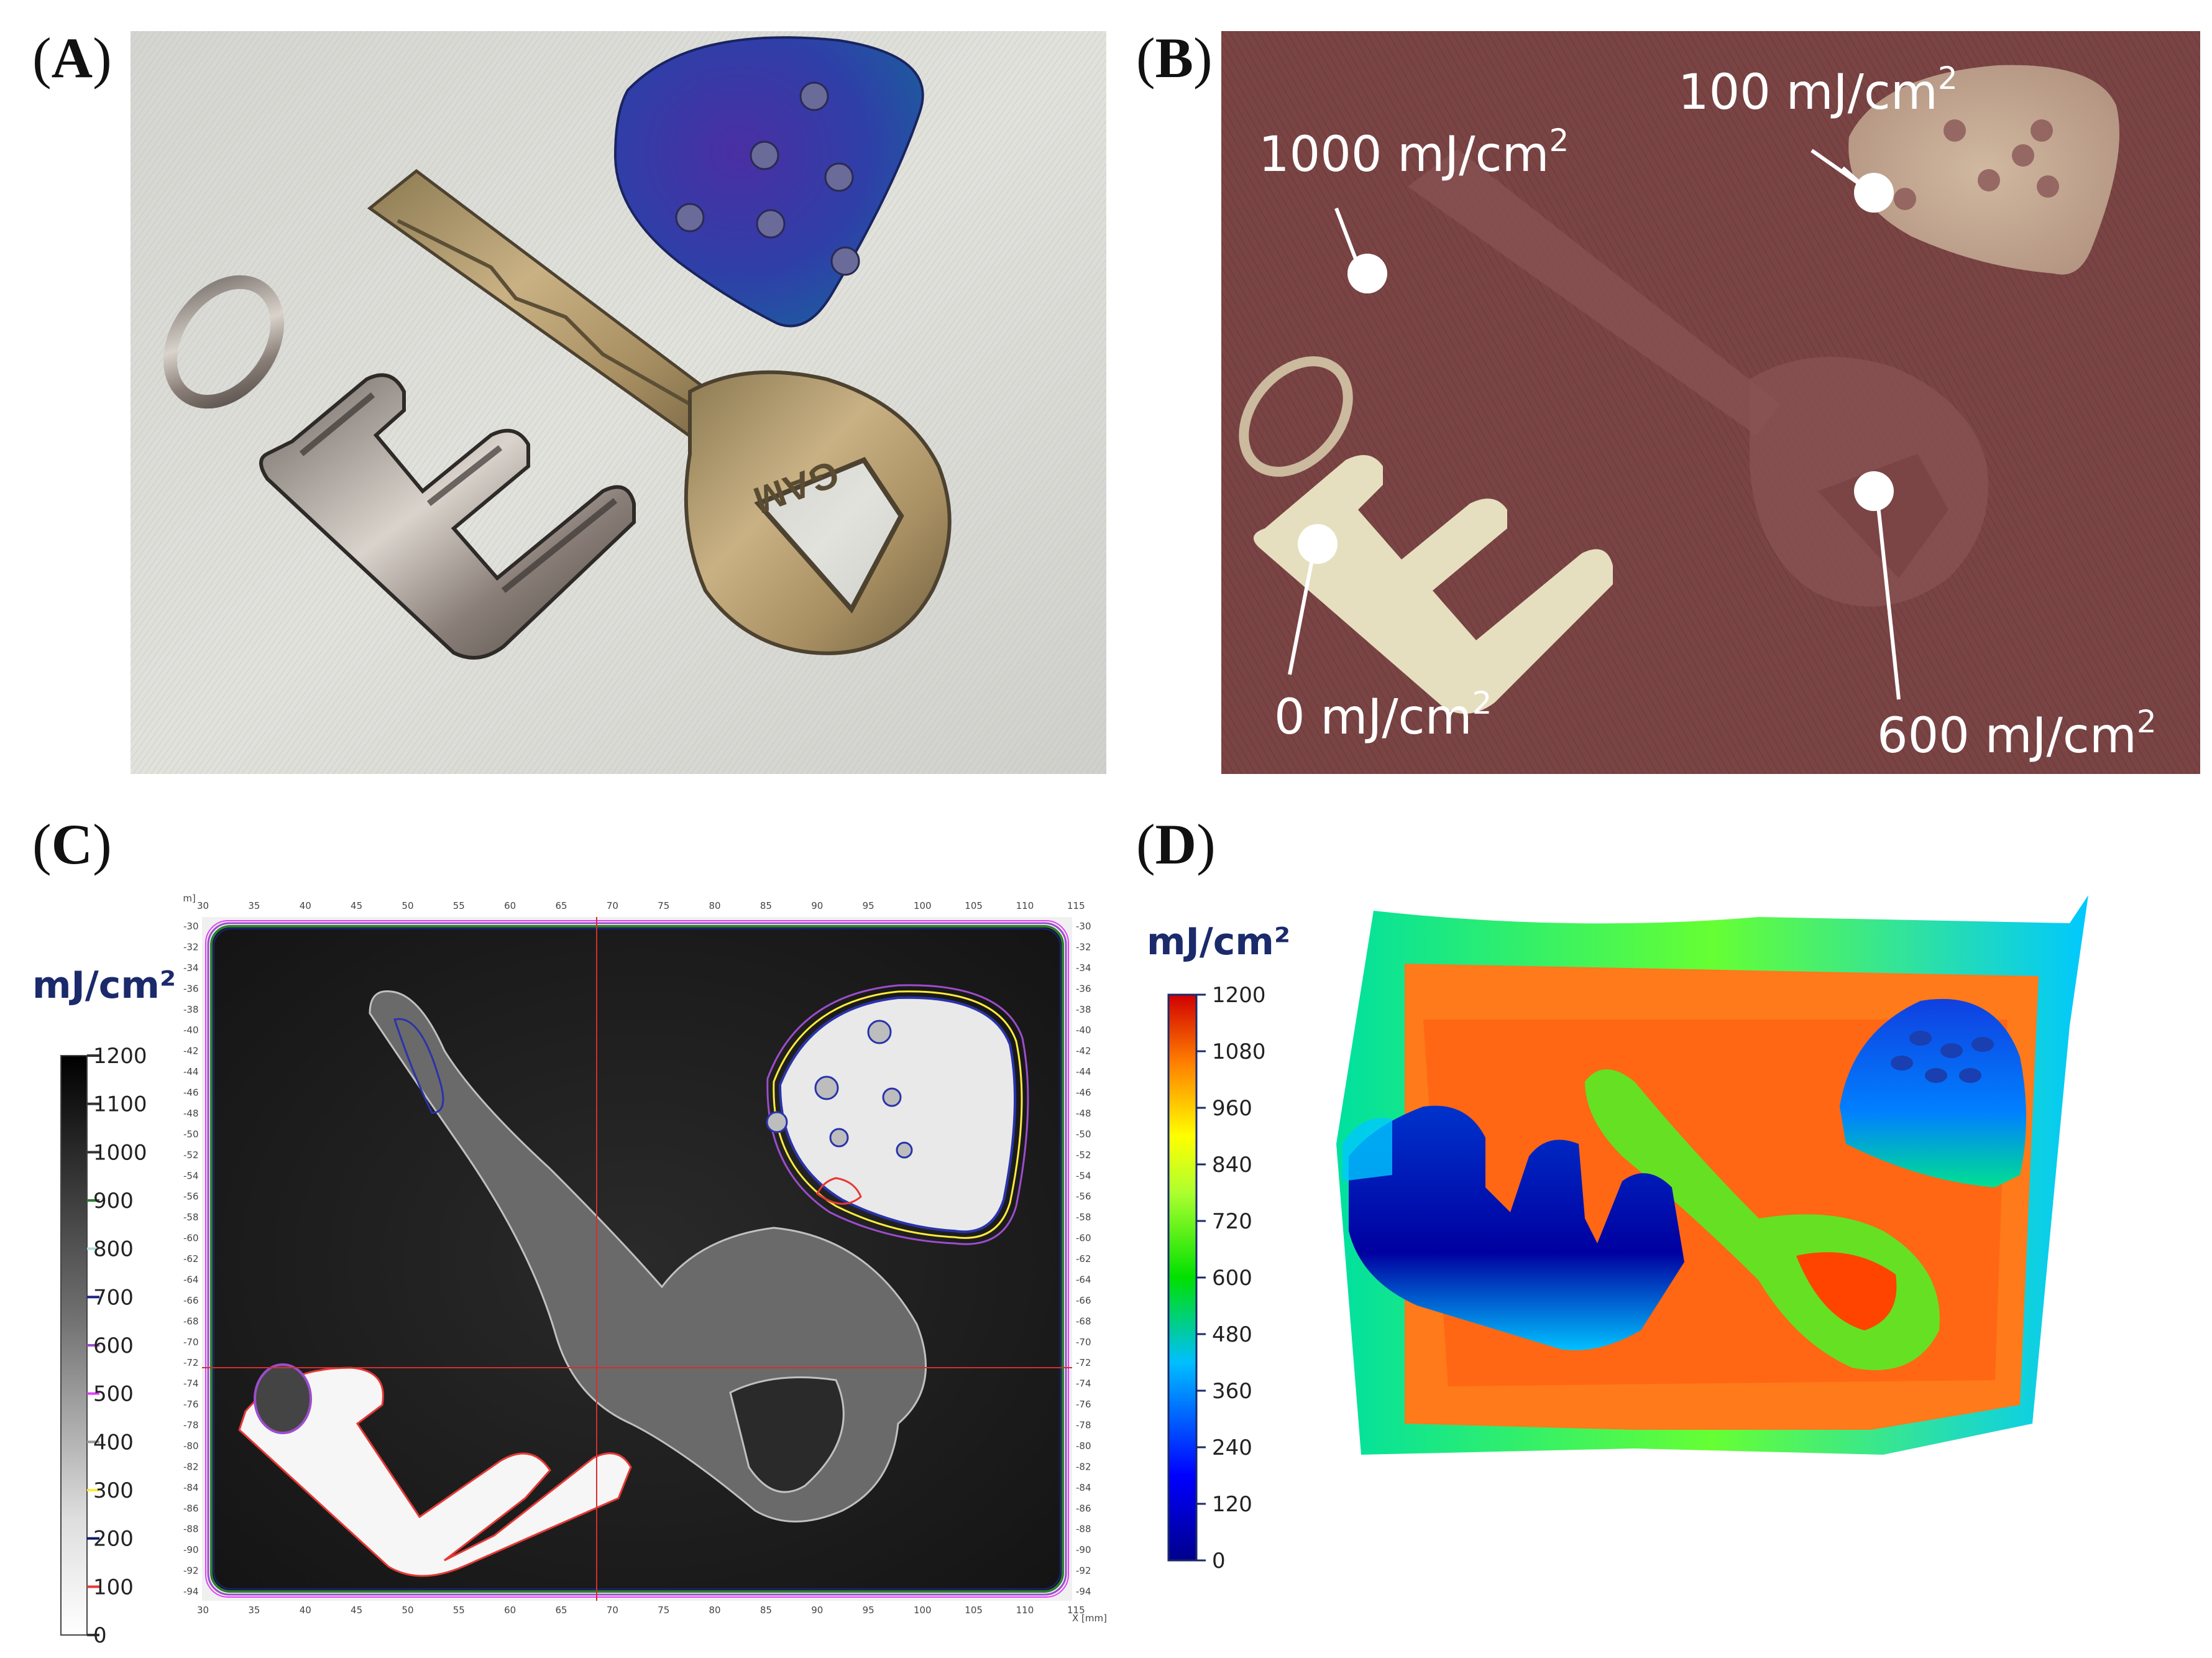 This screenshot has height=1658, width=2212. I want to click on y-tick-label-right: -64, so click(1084, 1279).